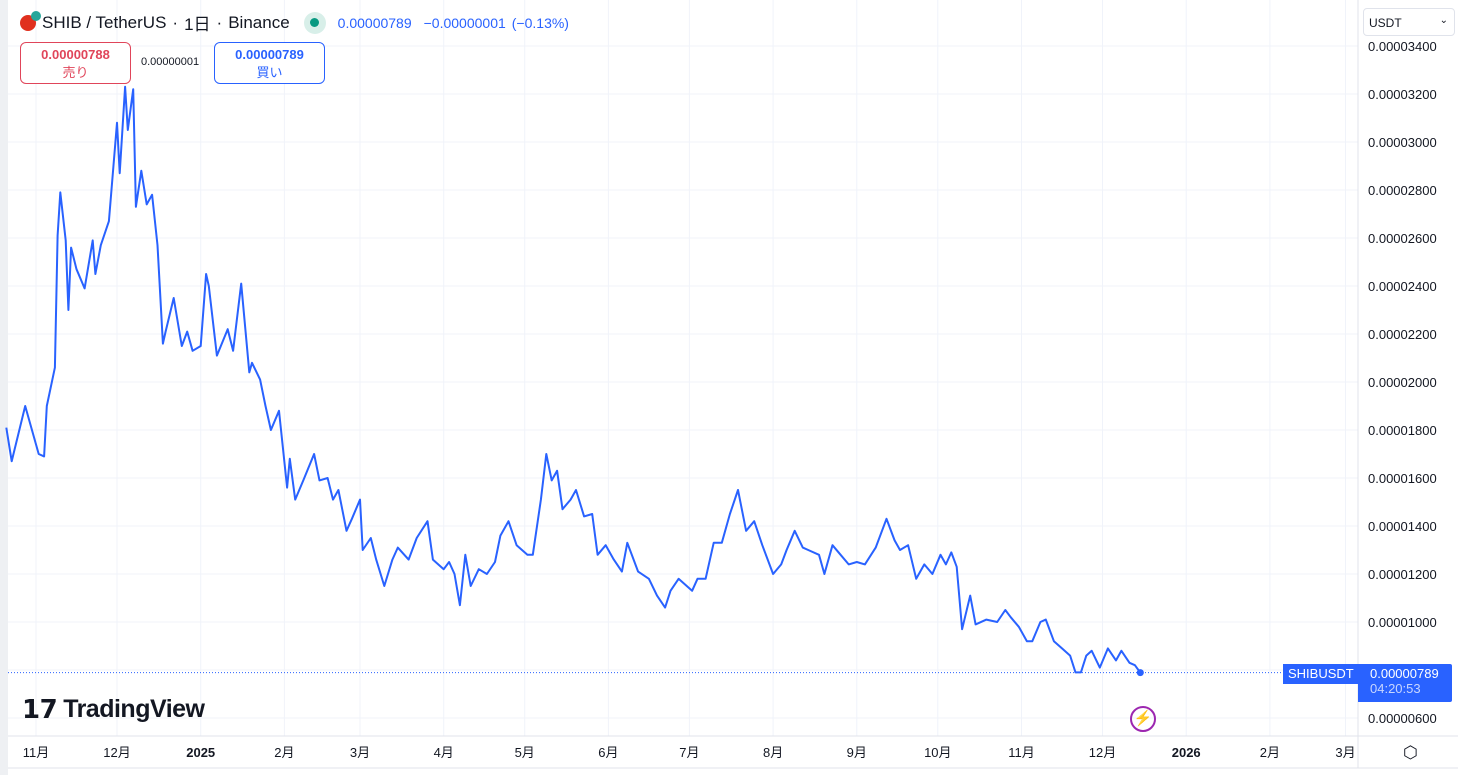  What do you see at coordinates (464, 22) in the screenshot?
I see `price-change: −0.00000001` at bounding box center [464, 22].